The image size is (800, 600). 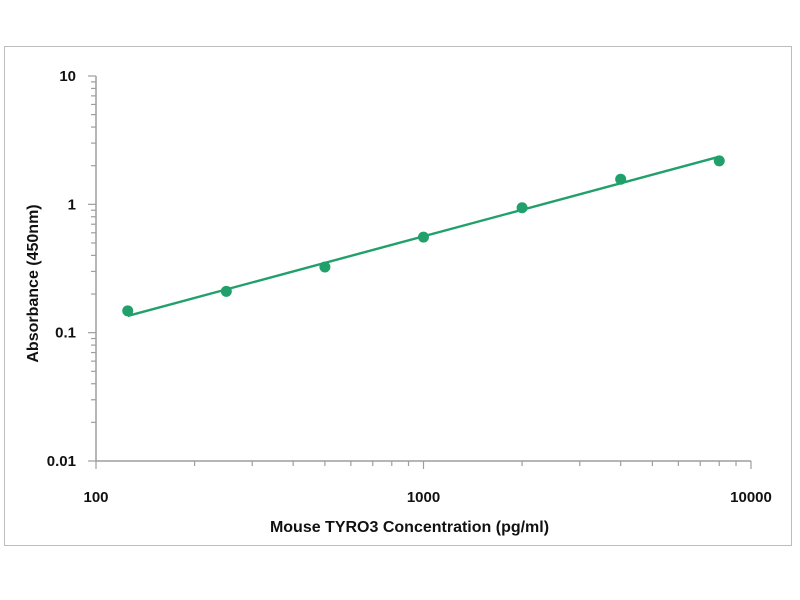 What do you see at coordinates (751, 497) in the screenshot?
I see `x-tick-label: 10000` at bounding box center [751, 497].